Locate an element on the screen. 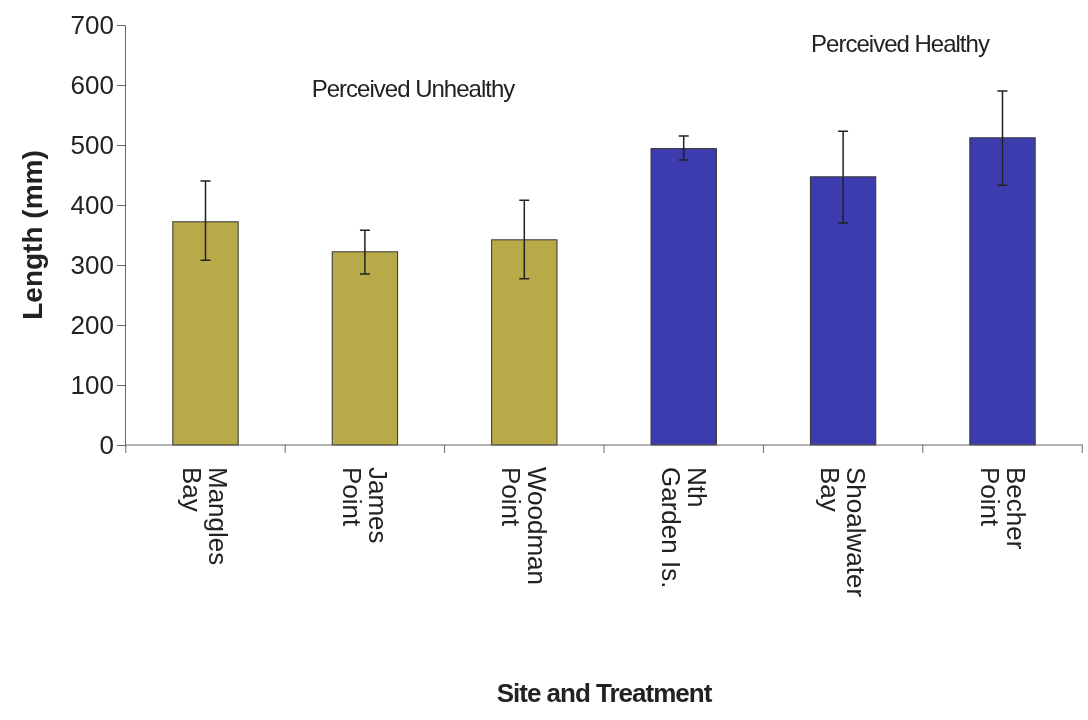 This screenshot has width=1088, height=720. annotation: Perceived Unhealthy is located at coordinates (413, 88).